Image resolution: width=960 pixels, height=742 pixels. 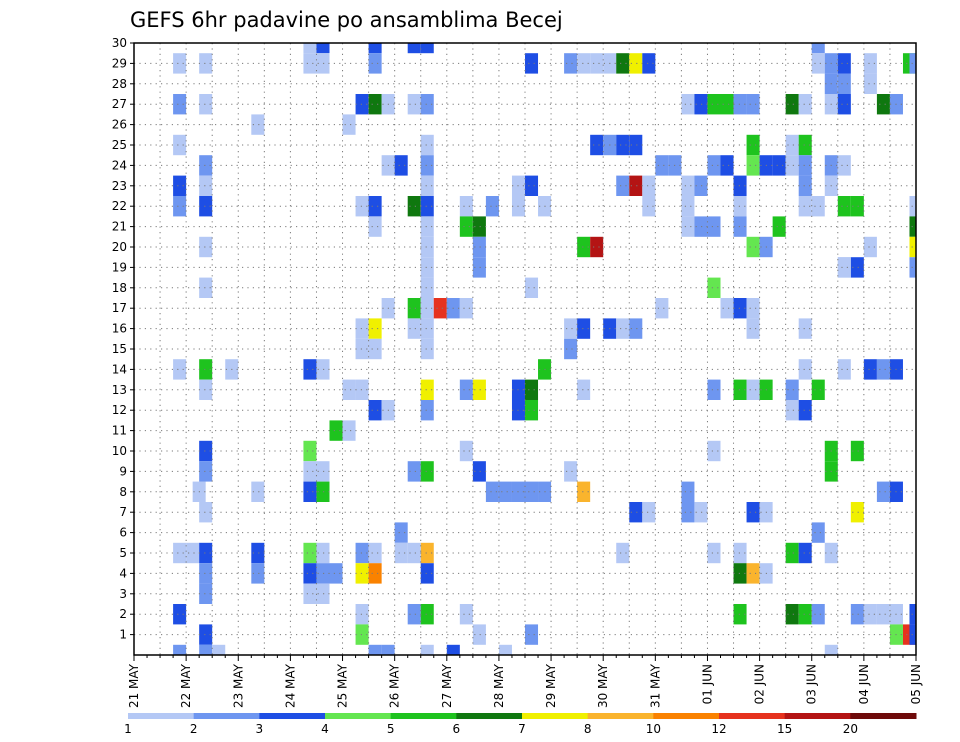 I want to click on x-tick-label: 26 MAY, so click(x=395, y=685).